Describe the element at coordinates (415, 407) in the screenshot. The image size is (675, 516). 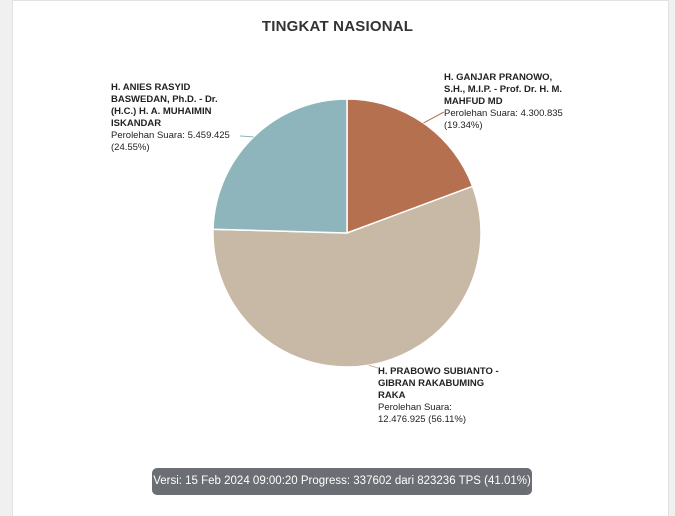
I see `slice-votes-prabowo: Perolehan Suara:` at that location.